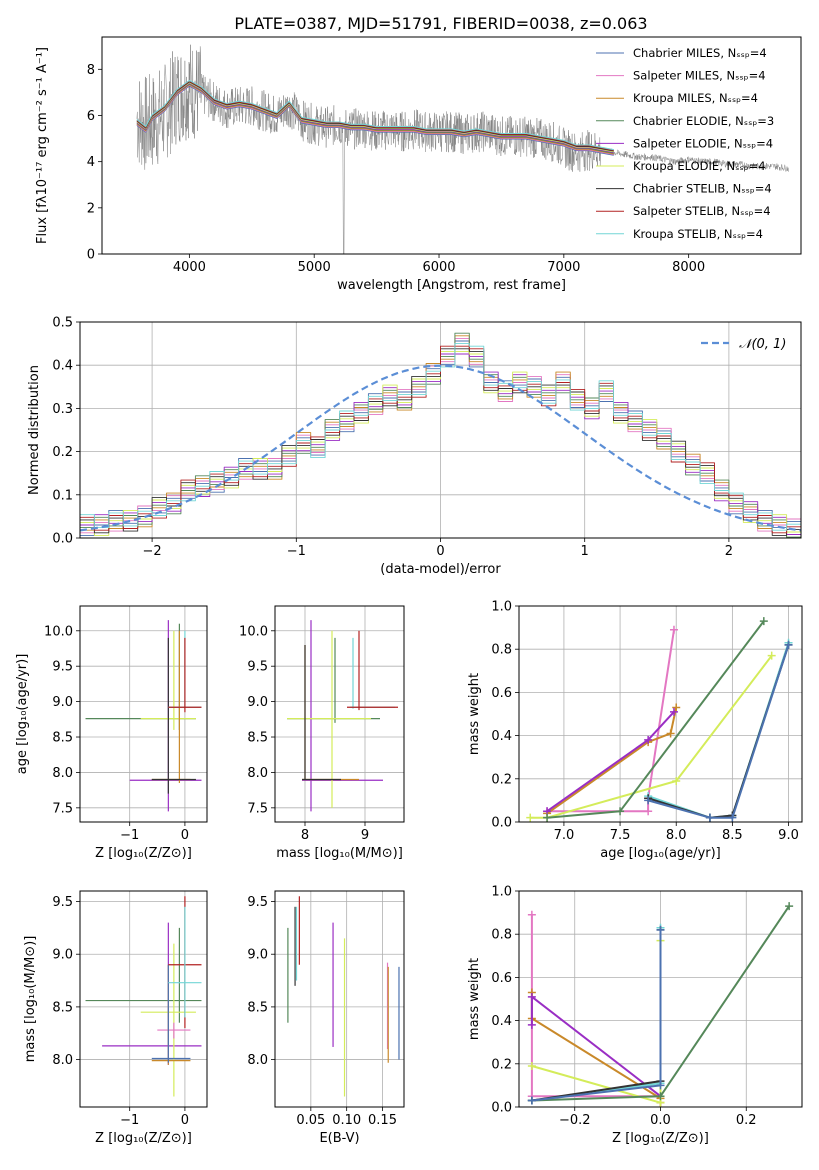 Image resolution: width=819 pixels, height=1170 pixels. What do you see at coordinates (62, 409) in the screenshot?
I see `residuals-ytick-label: 0.3` at bounding box center [62, 409].